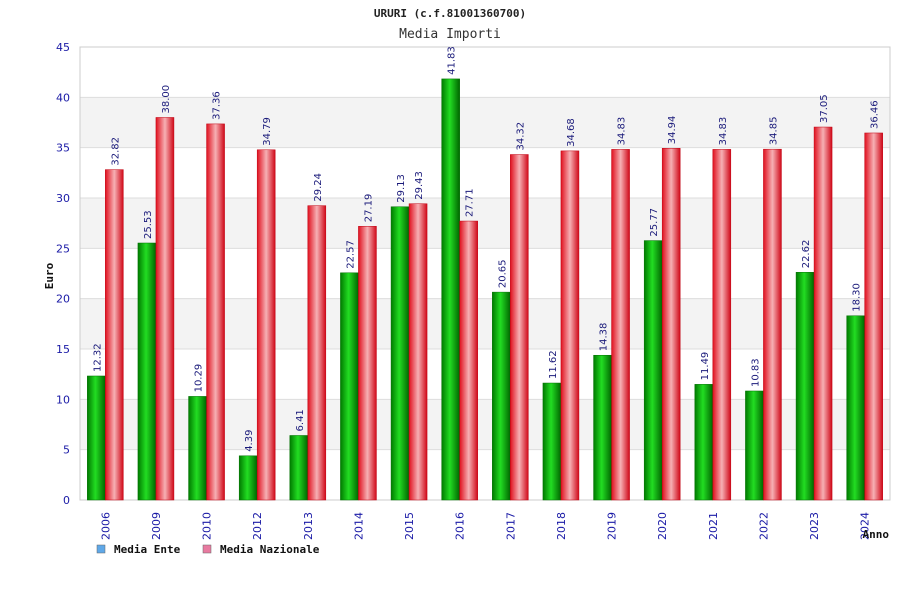 Image resolution: width=900 pixels, height=600 pixels. Describe the element at coordinates (350, 254) in the screenshot. I see `data-label: 22.57` at that location.